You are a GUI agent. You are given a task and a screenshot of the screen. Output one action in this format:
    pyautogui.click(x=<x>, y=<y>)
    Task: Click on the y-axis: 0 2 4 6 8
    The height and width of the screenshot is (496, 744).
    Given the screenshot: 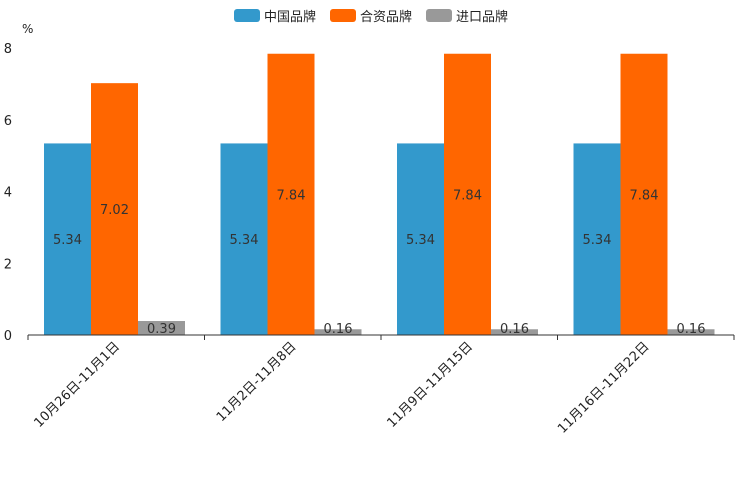 What is the action you would take?
    pyautogui.click(x=8, y=193)
    